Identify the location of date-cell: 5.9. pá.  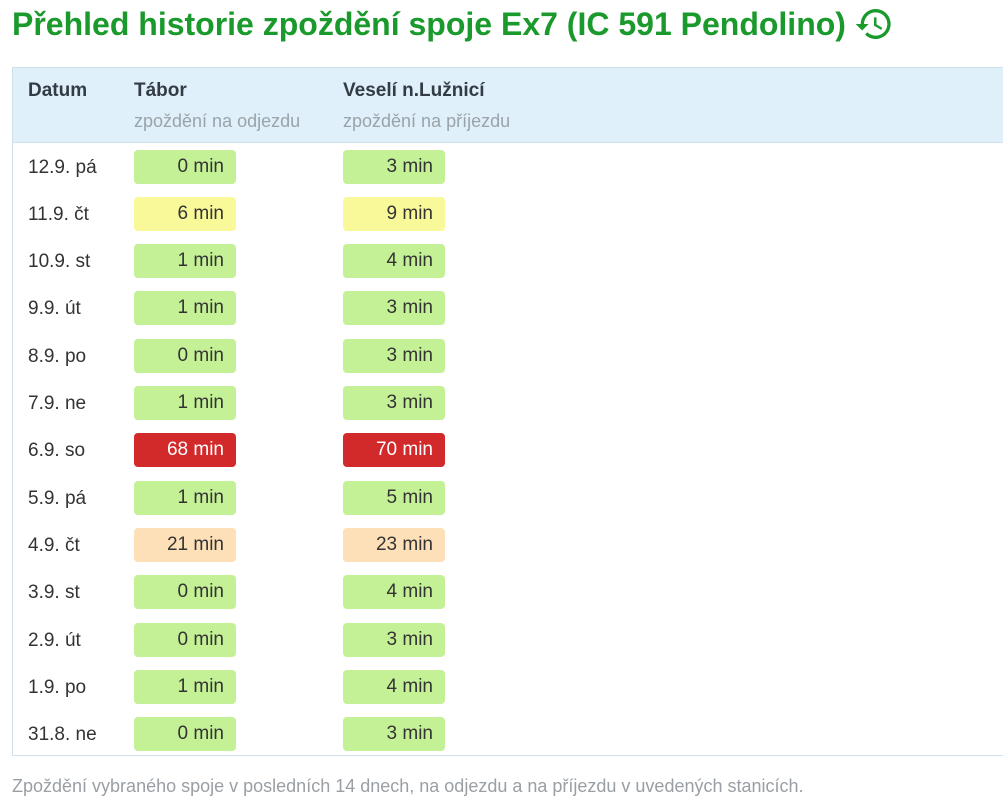
(57, 498).